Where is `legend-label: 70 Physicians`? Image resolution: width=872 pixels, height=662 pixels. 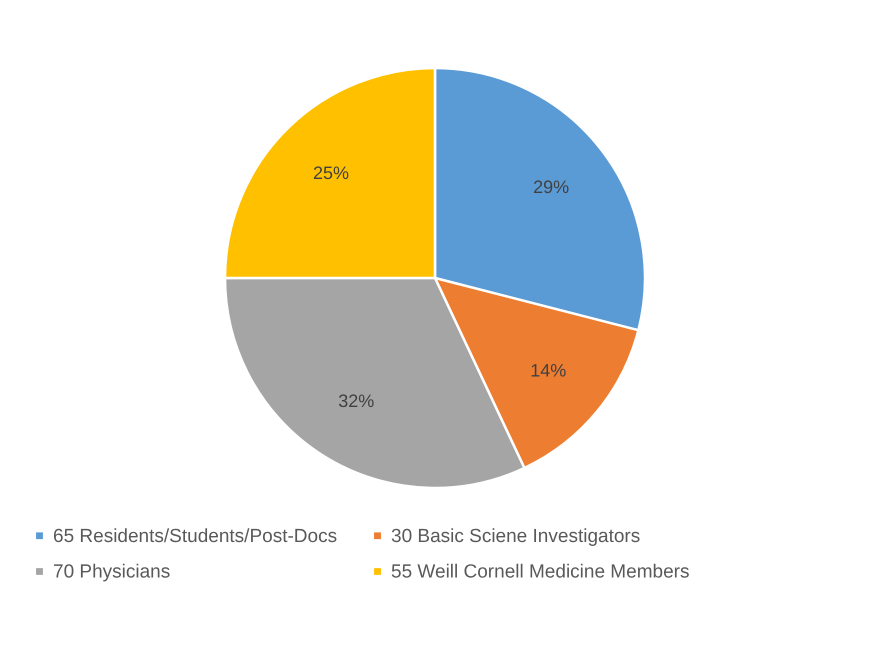 legend-label: 70 Physicians is located at coordinates (111, 572).